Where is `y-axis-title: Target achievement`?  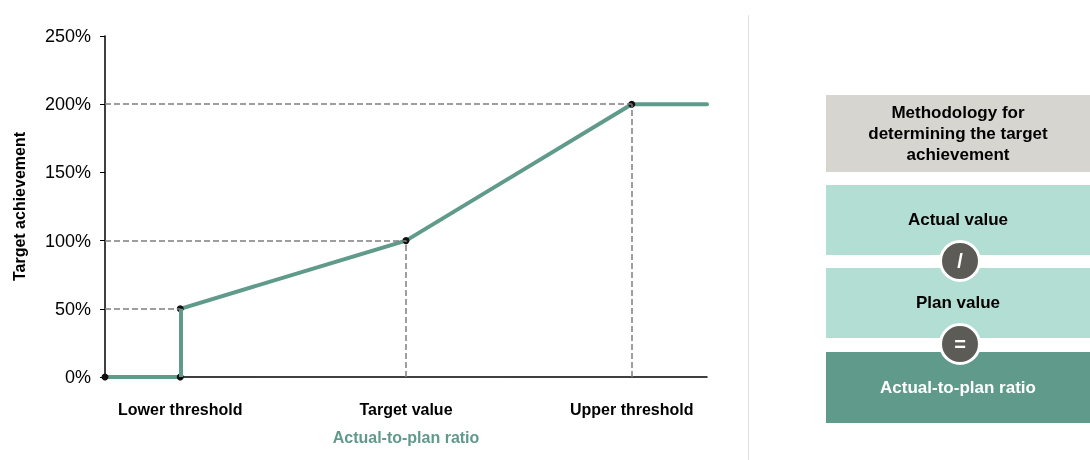
y-axis-title: Target achievement is located at coordinates (19, 206).